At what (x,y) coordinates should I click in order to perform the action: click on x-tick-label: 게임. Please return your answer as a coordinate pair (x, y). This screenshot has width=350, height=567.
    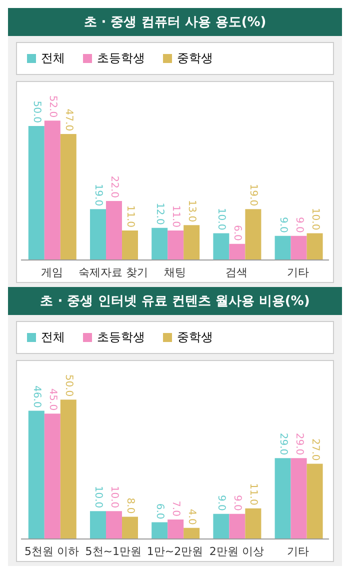
    Looking at the image, I should click on (51, 272).